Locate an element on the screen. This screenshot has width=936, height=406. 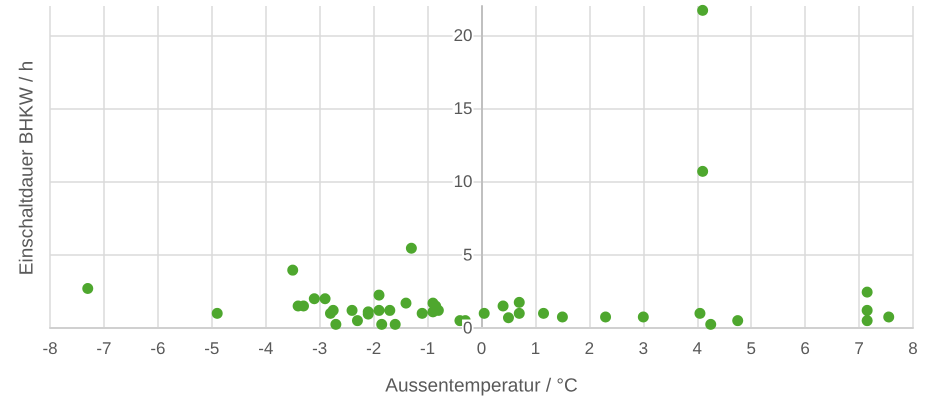
x-tick-label: 7 is located at coordinates (859, 348).